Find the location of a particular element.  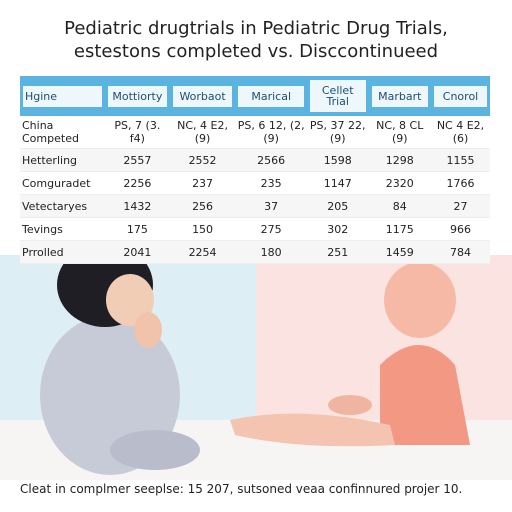

table-cell: 1147 is located at coordinates (337, 183).